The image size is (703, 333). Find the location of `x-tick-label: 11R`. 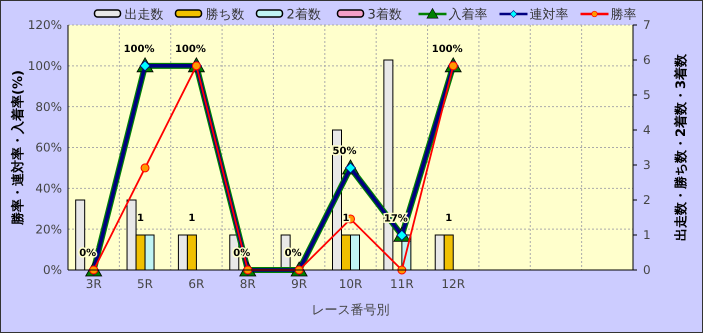

x-tick-label: 11R is located at coordinates (402, 284).